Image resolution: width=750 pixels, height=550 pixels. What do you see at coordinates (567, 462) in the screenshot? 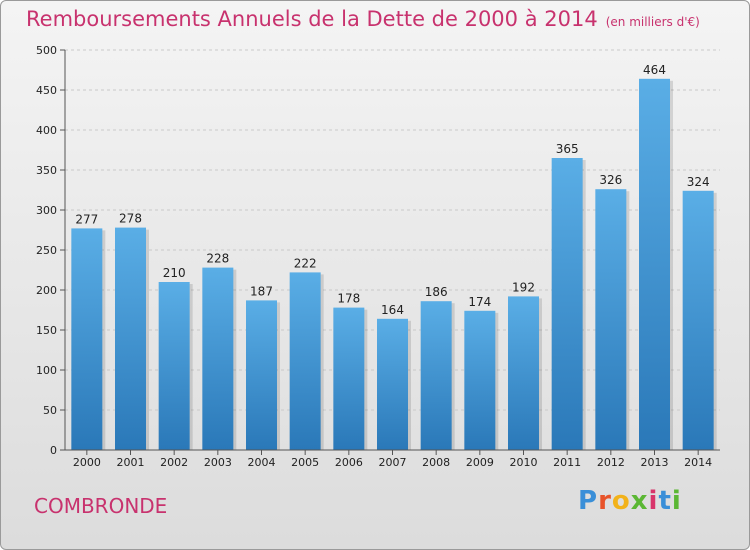
I see `x-tick-label: 2011` at bounding box center [567, 462].